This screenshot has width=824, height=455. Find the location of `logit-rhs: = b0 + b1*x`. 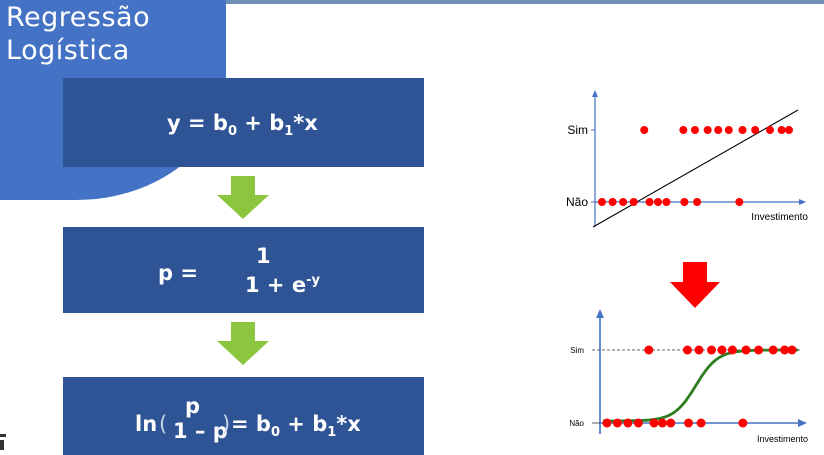

logit-rhs: = b0 + b1*x is located at coordinates (296, 426).